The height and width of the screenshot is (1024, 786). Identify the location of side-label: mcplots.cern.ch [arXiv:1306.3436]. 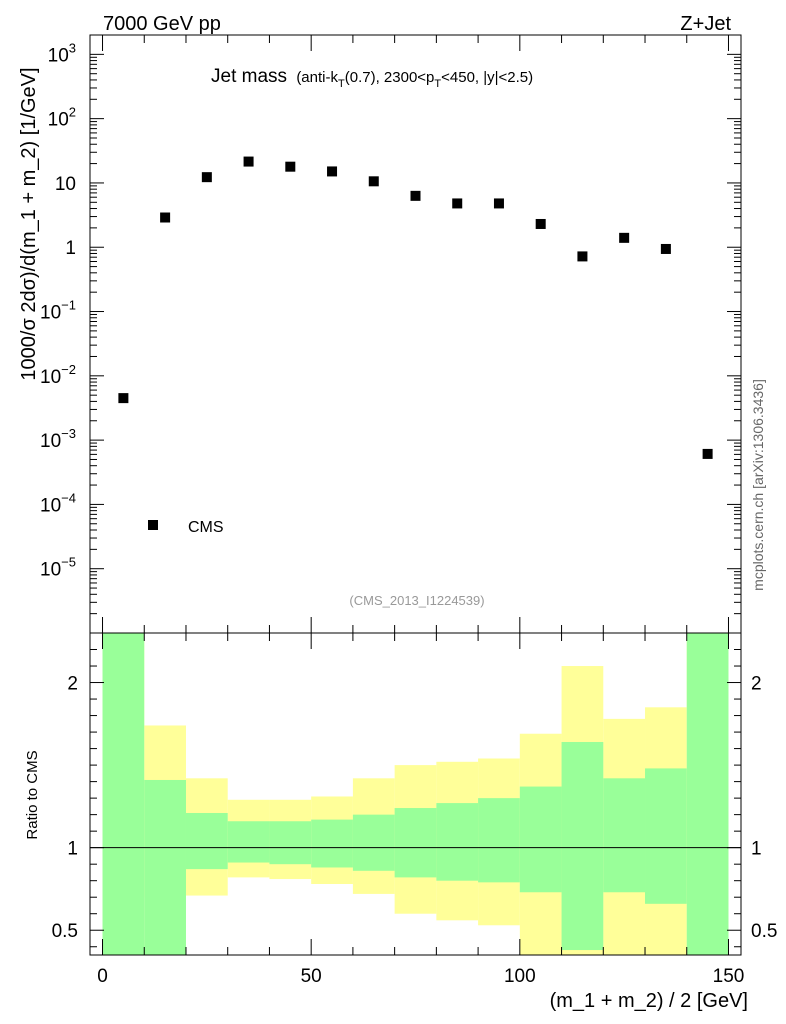
(758, 485).